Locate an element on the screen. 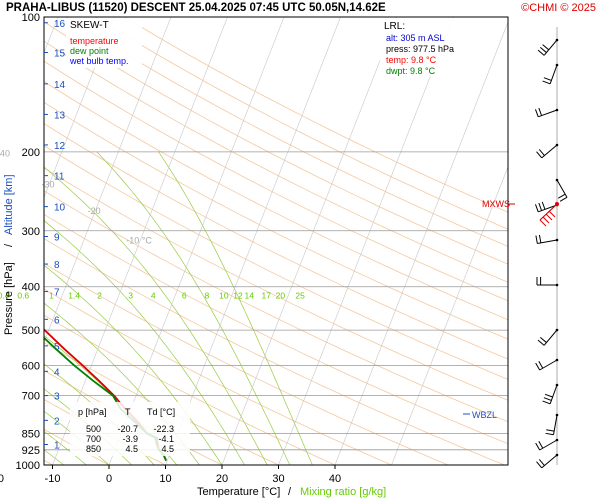  y-axis-title-pressure: Pressure [hPa] is located at coordinates (9, 298).